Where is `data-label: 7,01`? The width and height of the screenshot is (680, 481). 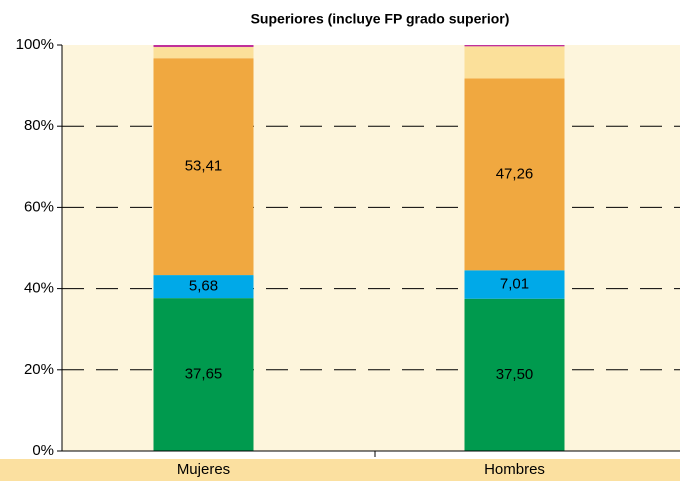
data-label: 7,01 is located at coordinates (514, 283).